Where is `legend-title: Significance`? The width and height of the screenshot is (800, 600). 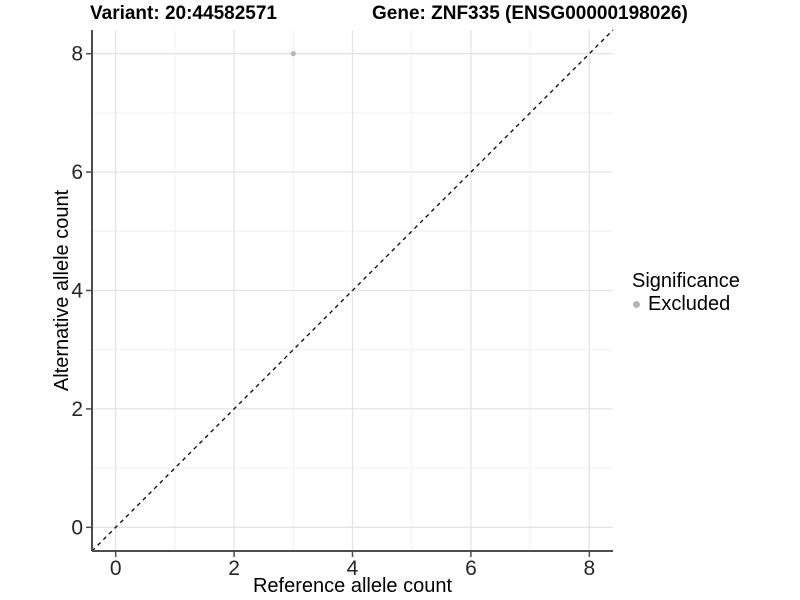 legend-title: Significance is located at coordinates (686, 281).